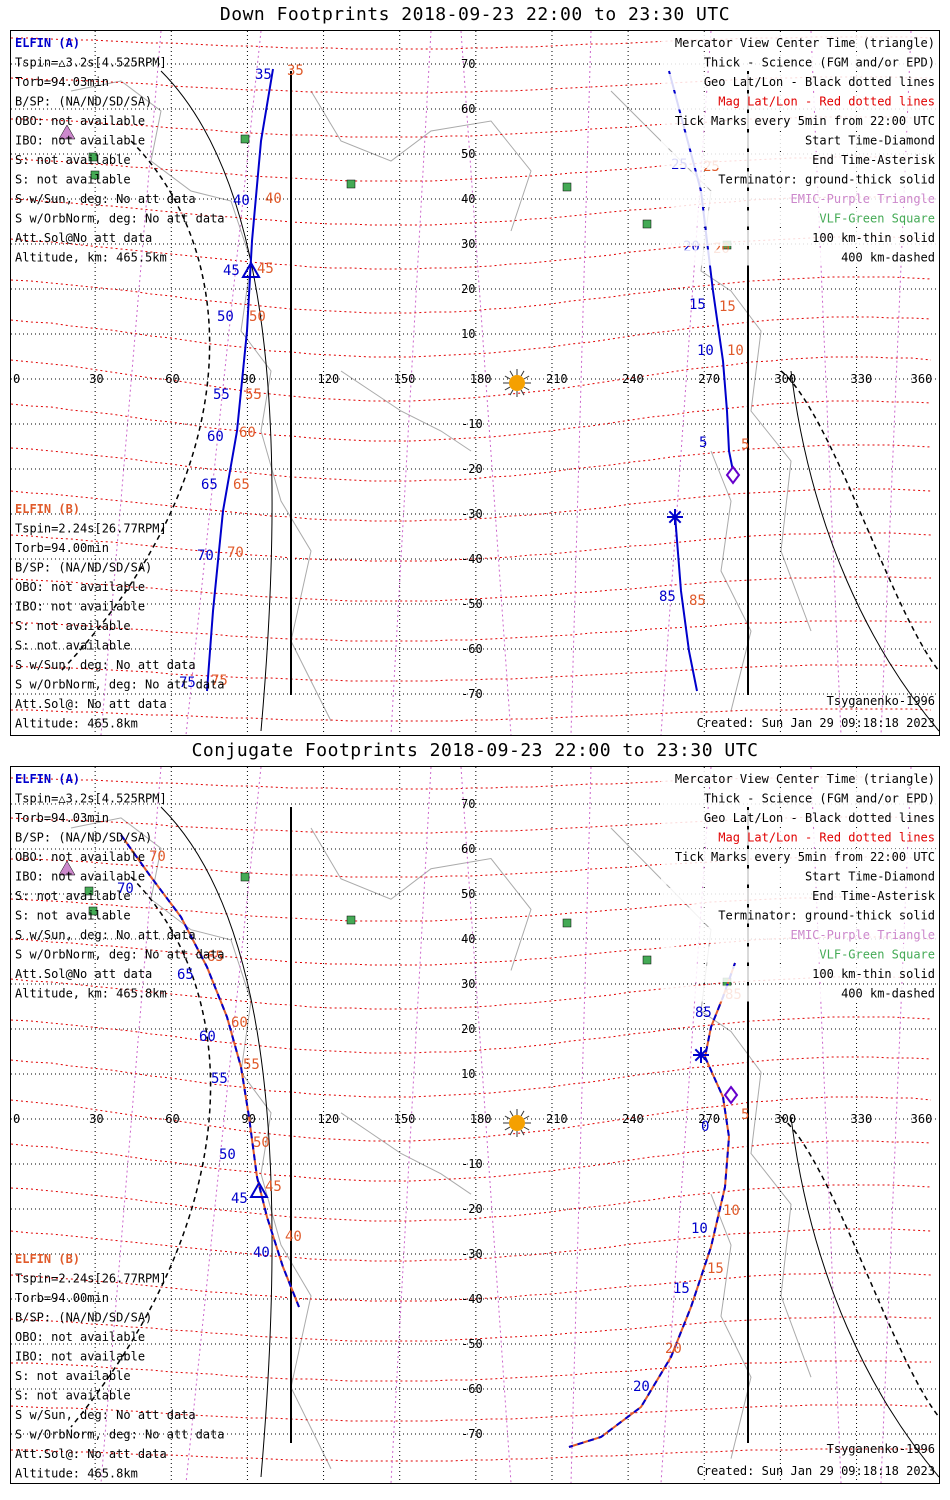 The height and width of the screenshot is (1500, 950). I want to click on lat-tick-label: 40, so click(468, 199).